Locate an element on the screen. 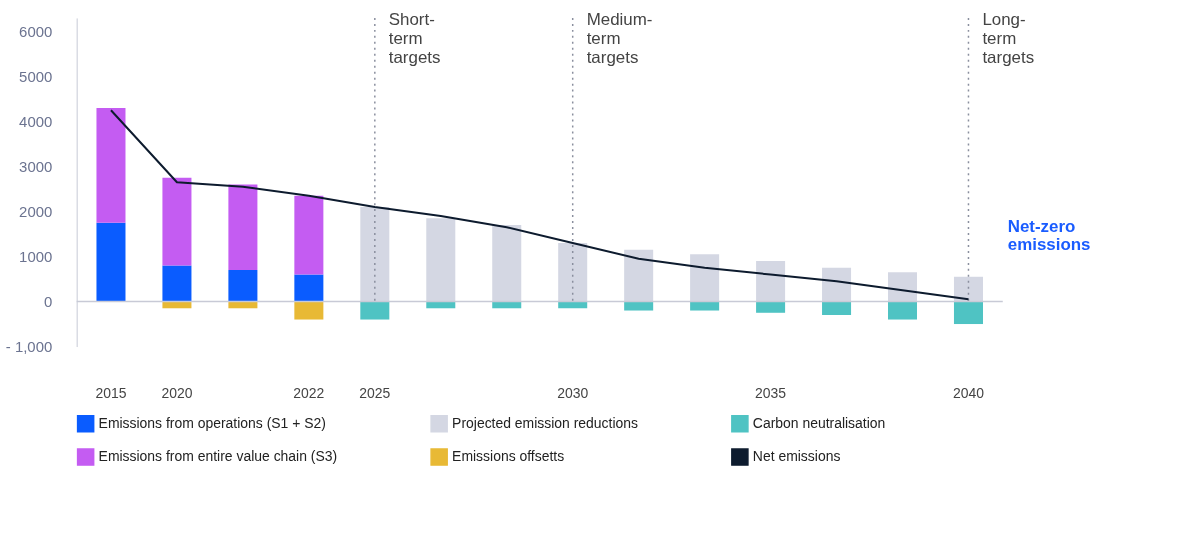  x-tick-label: 2035 is located at coordinates (771, 392).